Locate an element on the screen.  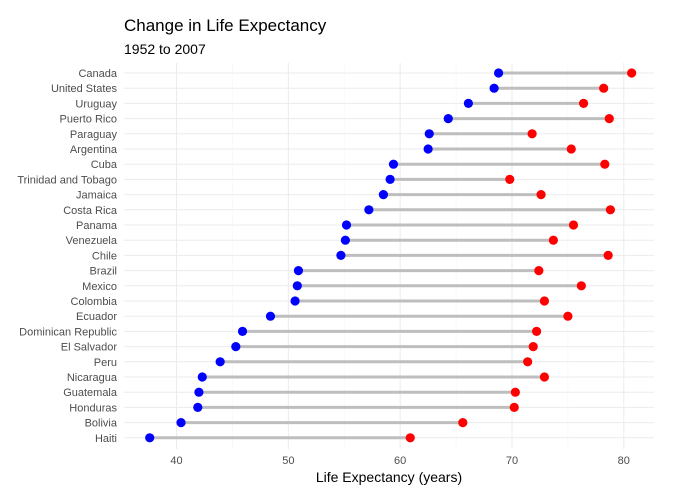
y-tick-label: Colombia is located at coordinates (94, 302).